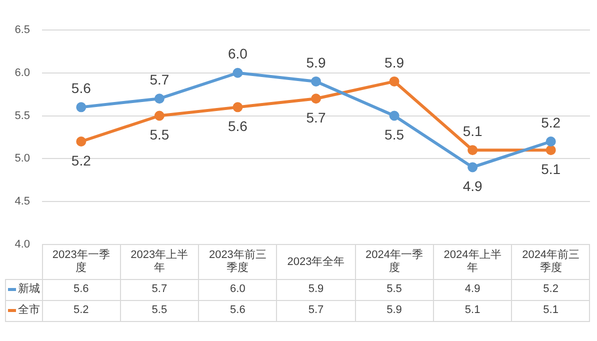  I want to click on legend-label: 全市, so click(24, 311).